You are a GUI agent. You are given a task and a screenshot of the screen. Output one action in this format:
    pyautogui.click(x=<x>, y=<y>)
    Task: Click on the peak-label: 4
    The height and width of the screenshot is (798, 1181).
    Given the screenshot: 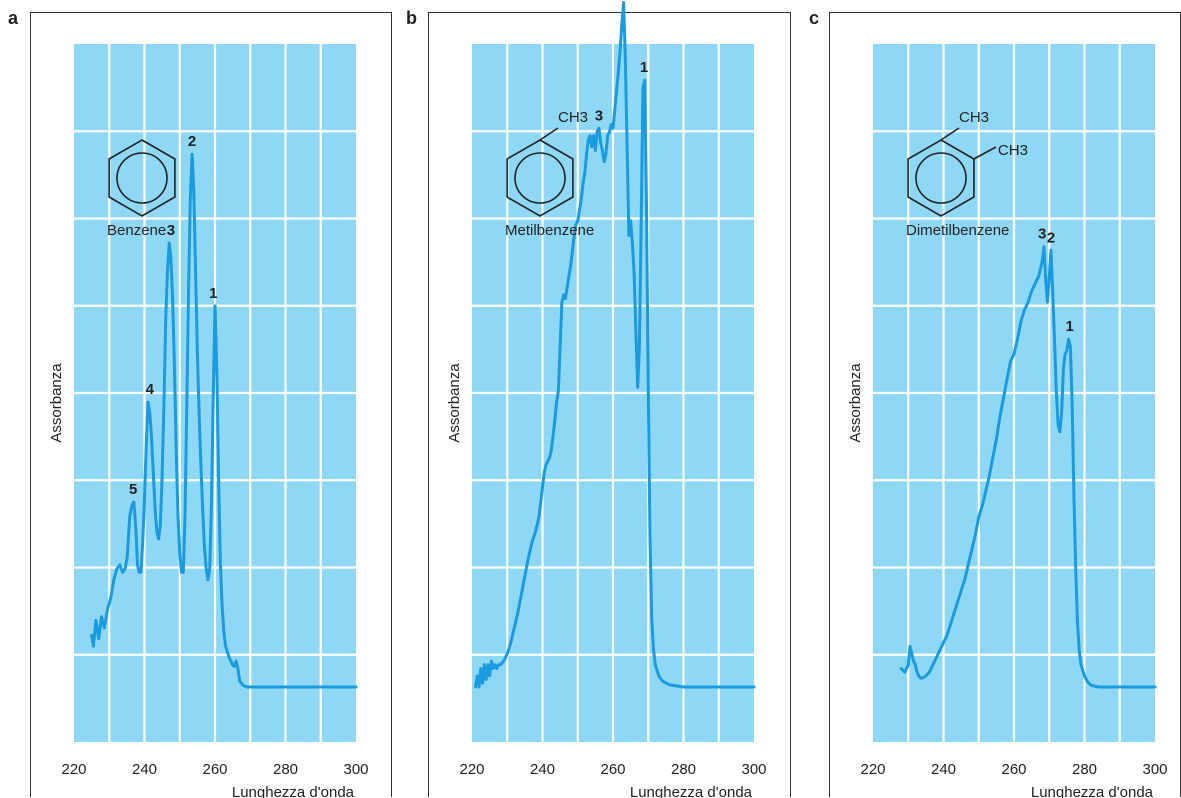 What is the action you would take?
    pyautogui.click(x=150, y=389)
    